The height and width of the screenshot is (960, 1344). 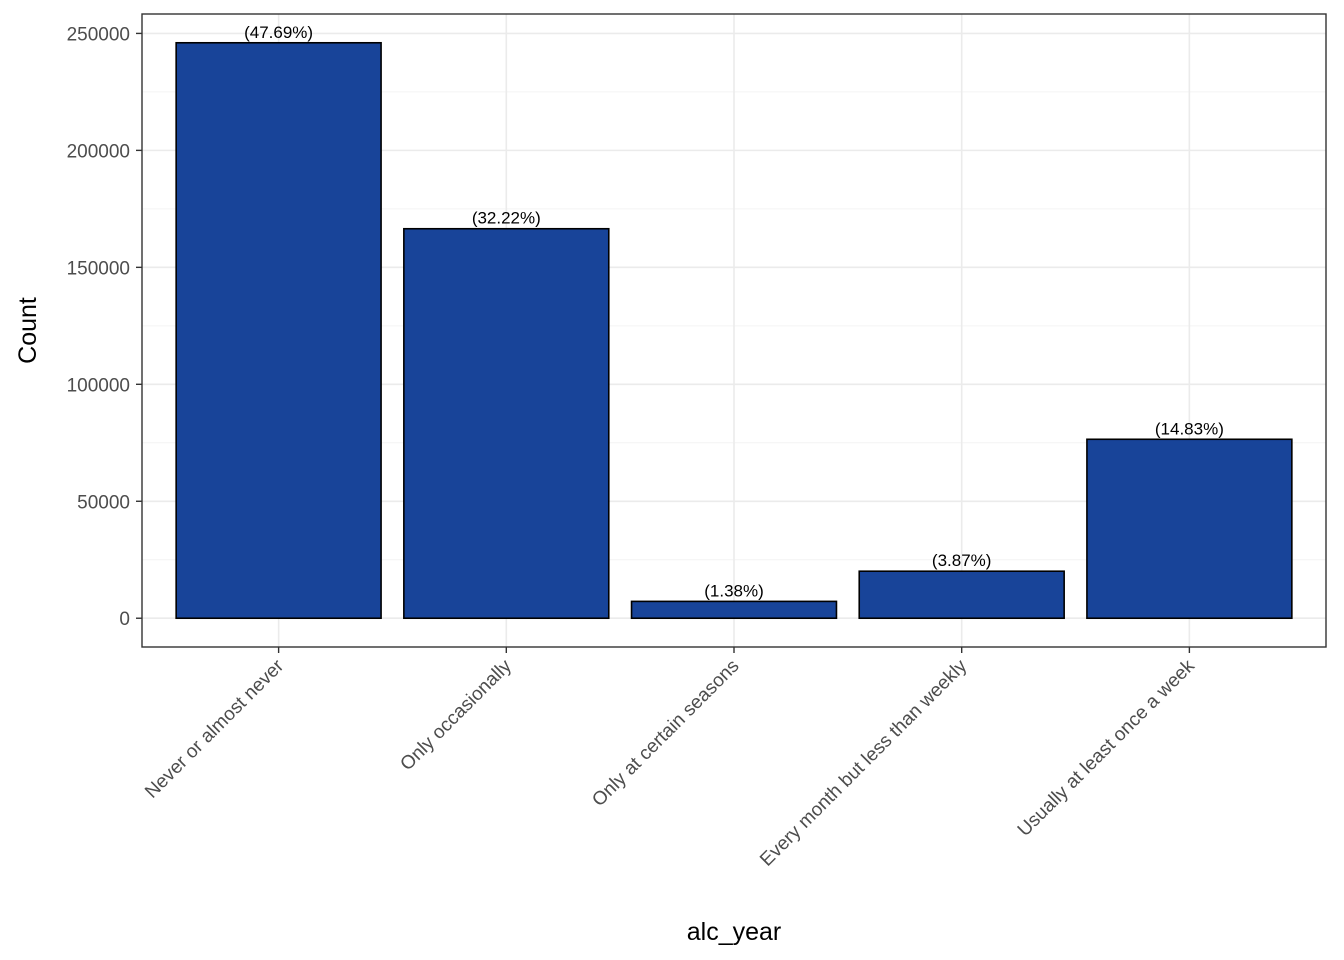 I want to click on x-tick-label: Only occasionally, so click(x=456, y=715).